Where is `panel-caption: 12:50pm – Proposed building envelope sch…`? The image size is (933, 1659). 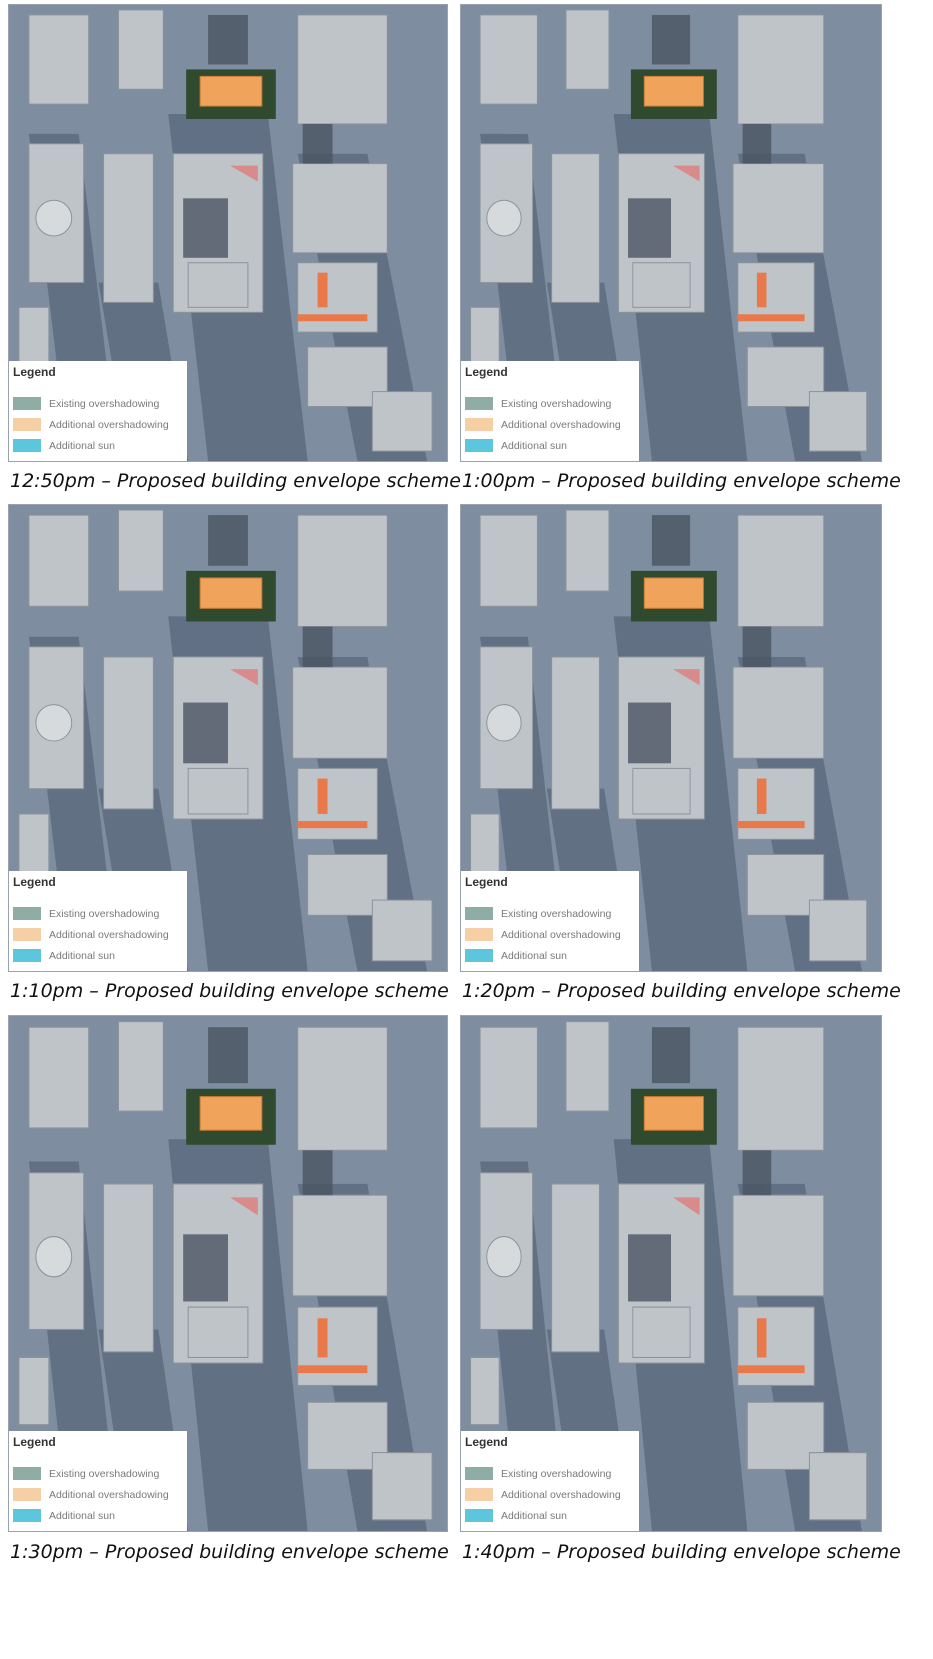 panel-caption: 12:50pm – Proposed building envelope sch… is located at coordinates (235, 481).